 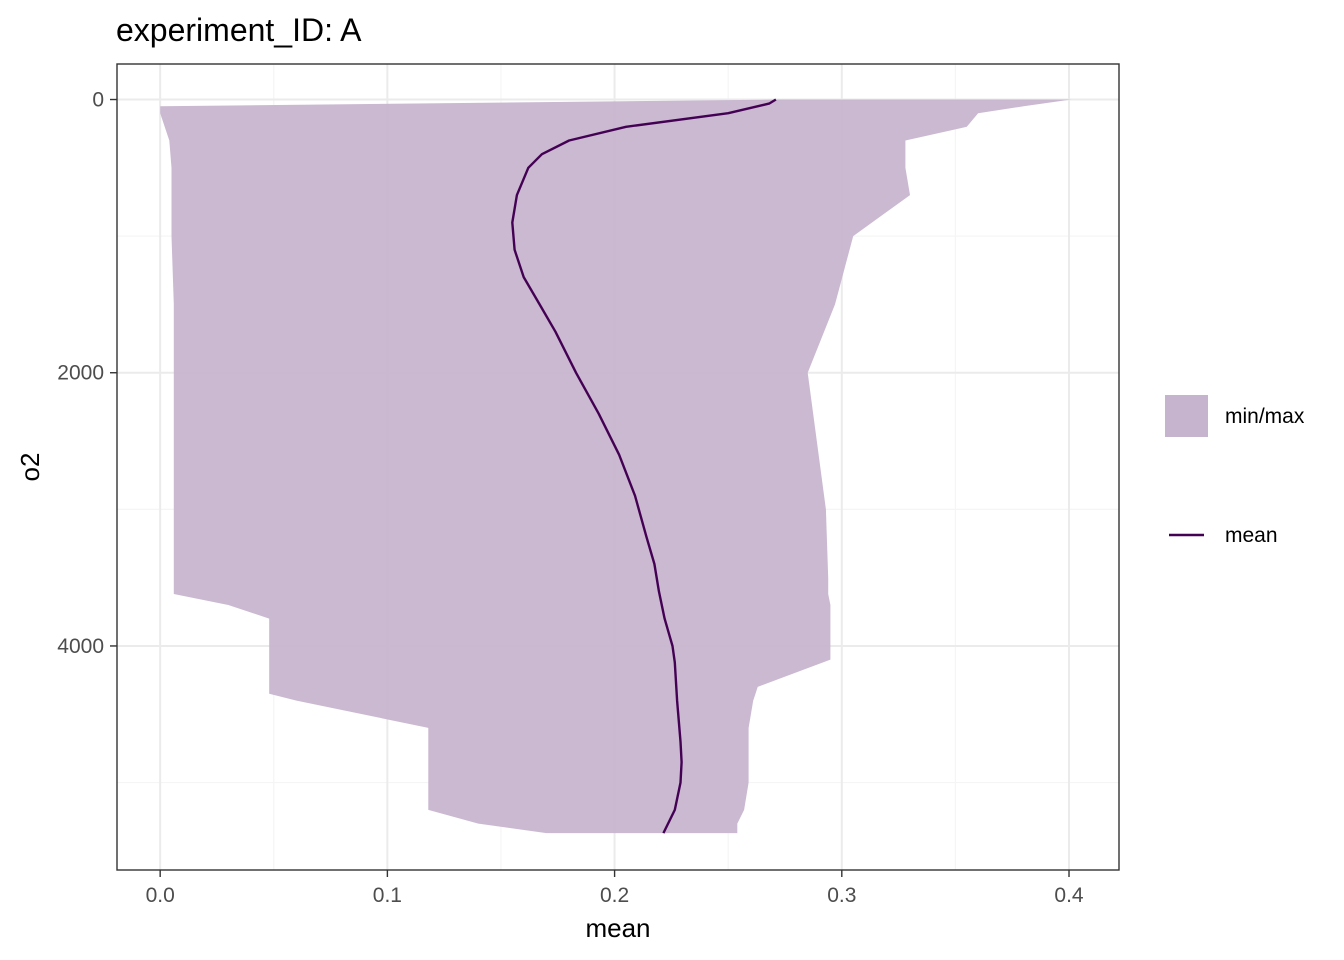 I want to click on y-axis: 0 2000 4000, so click(x=87, y=373).